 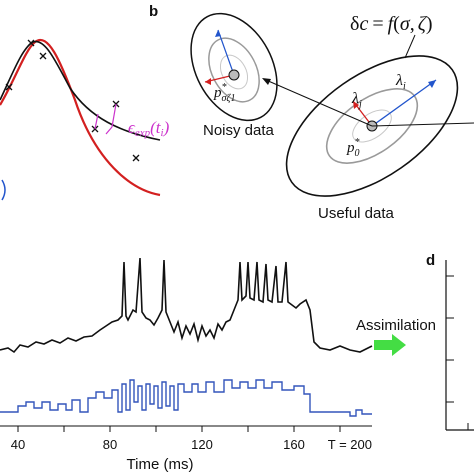 I want to click on panel-d: d, so click(x=450, y=341).